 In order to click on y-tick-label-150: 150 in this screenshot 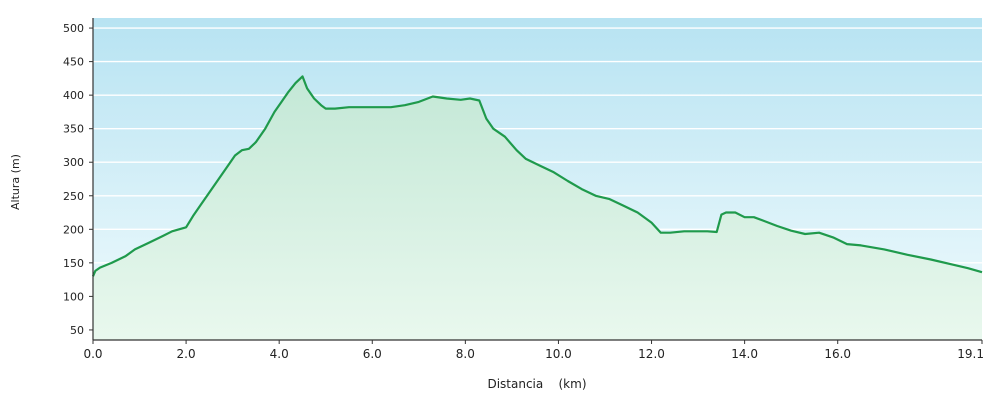, I will do `click(73, 263)`.